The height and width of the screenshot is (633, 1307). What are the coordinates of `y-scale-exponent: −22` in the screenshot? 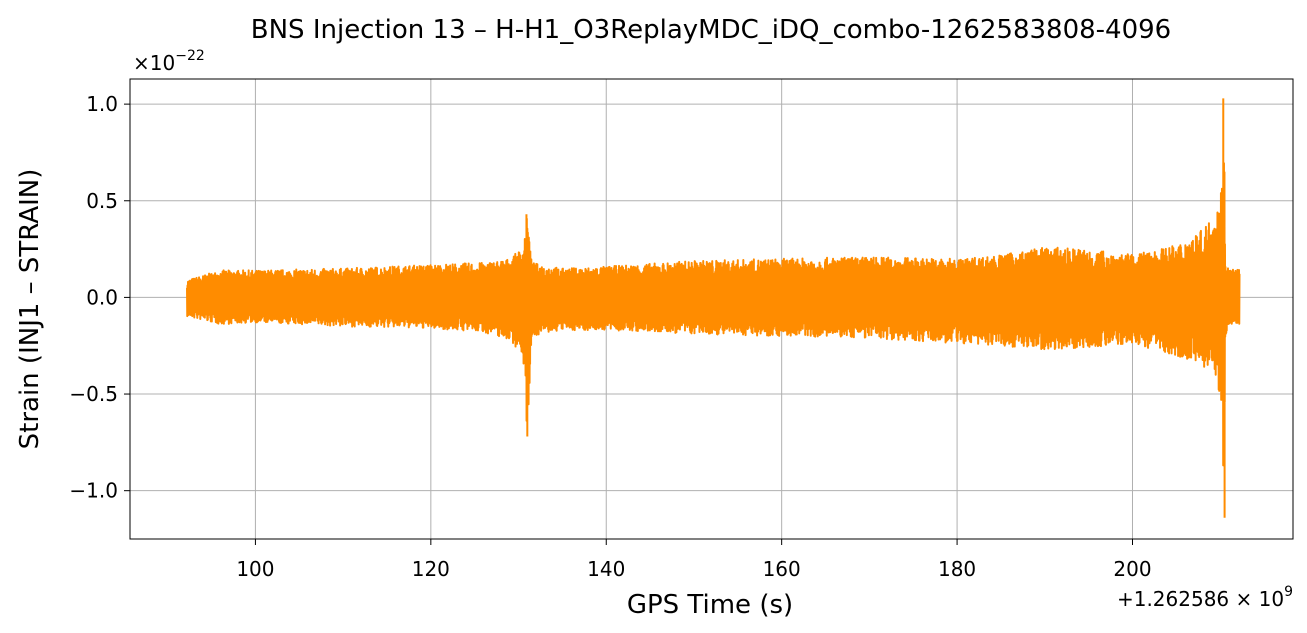 It's located at (190, 56).